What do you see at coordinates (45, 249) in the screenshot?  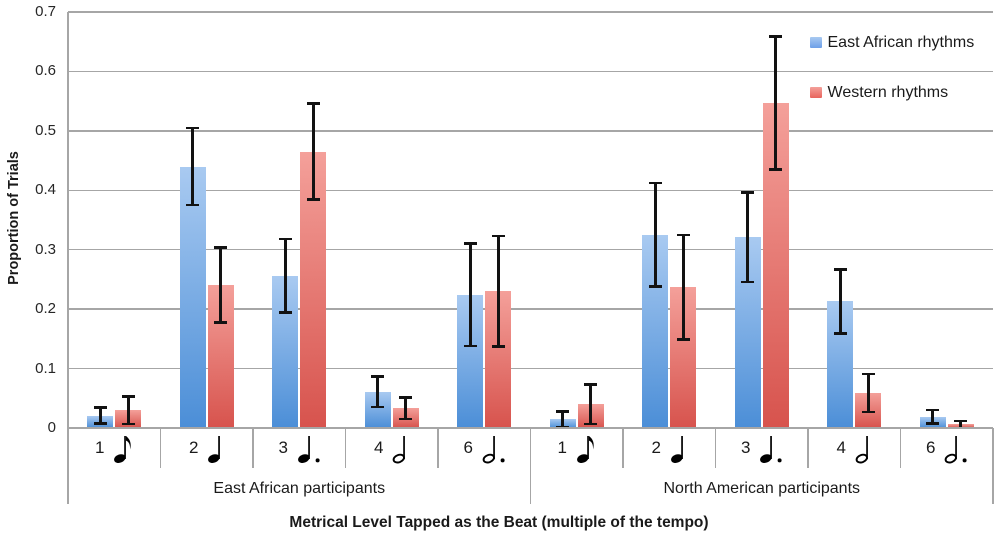 I see `y-tick-label: 0.3` at bounding box center [45, 249].